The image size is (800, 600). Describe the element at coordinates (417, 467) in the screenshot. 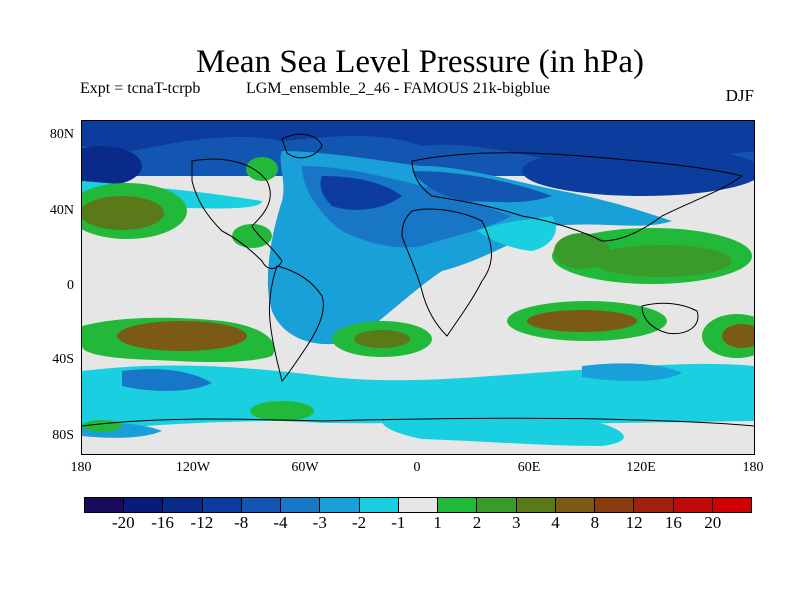

I see `lon-tick-label: 0` at that location.